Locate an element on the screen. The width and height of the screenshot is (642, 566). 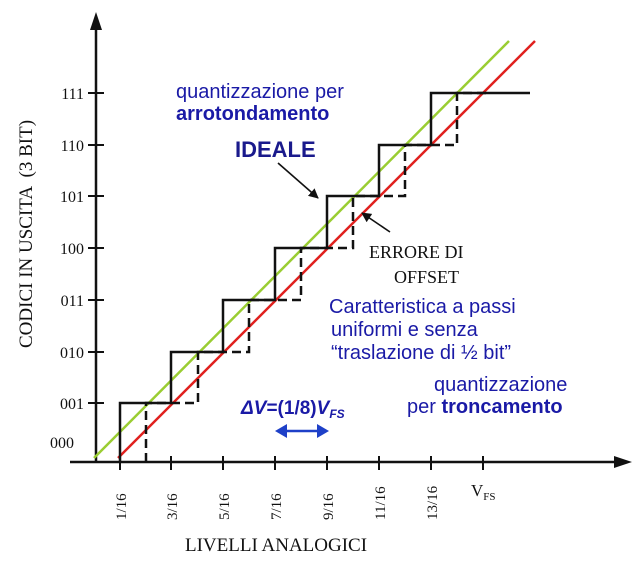
x-tick-label: 5/16 is located at coordinates (225, 506).